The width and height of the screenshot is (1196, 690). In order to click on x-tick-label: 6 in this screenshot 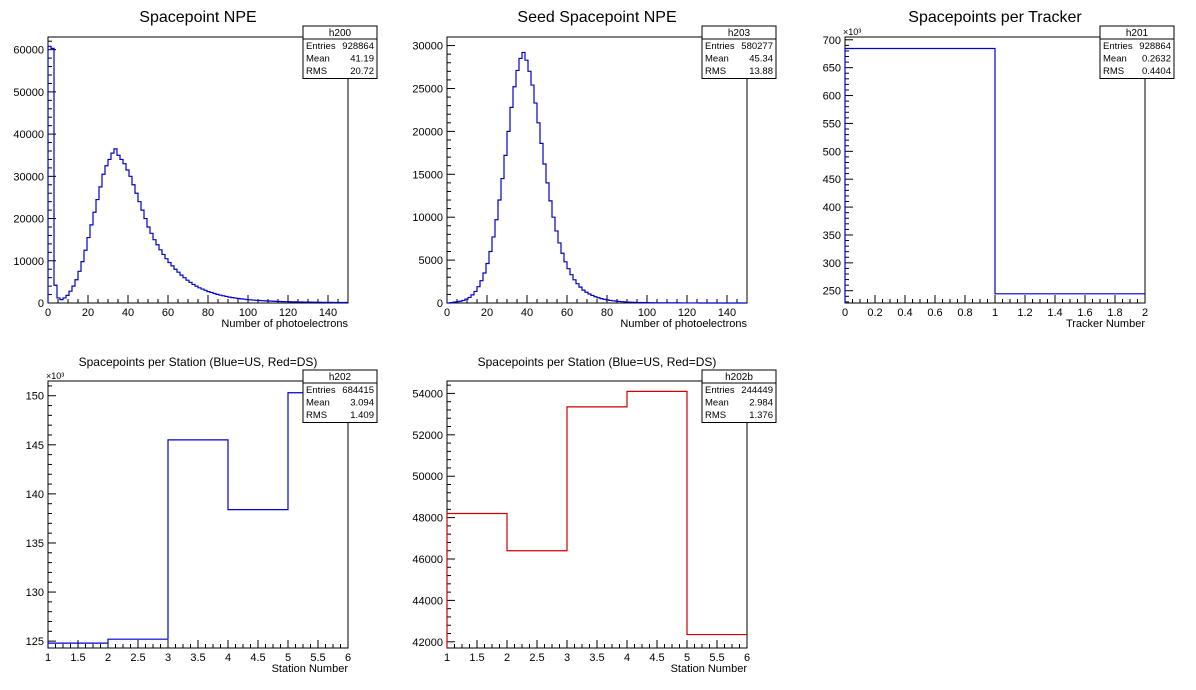, I will do `click(747, 658)`.